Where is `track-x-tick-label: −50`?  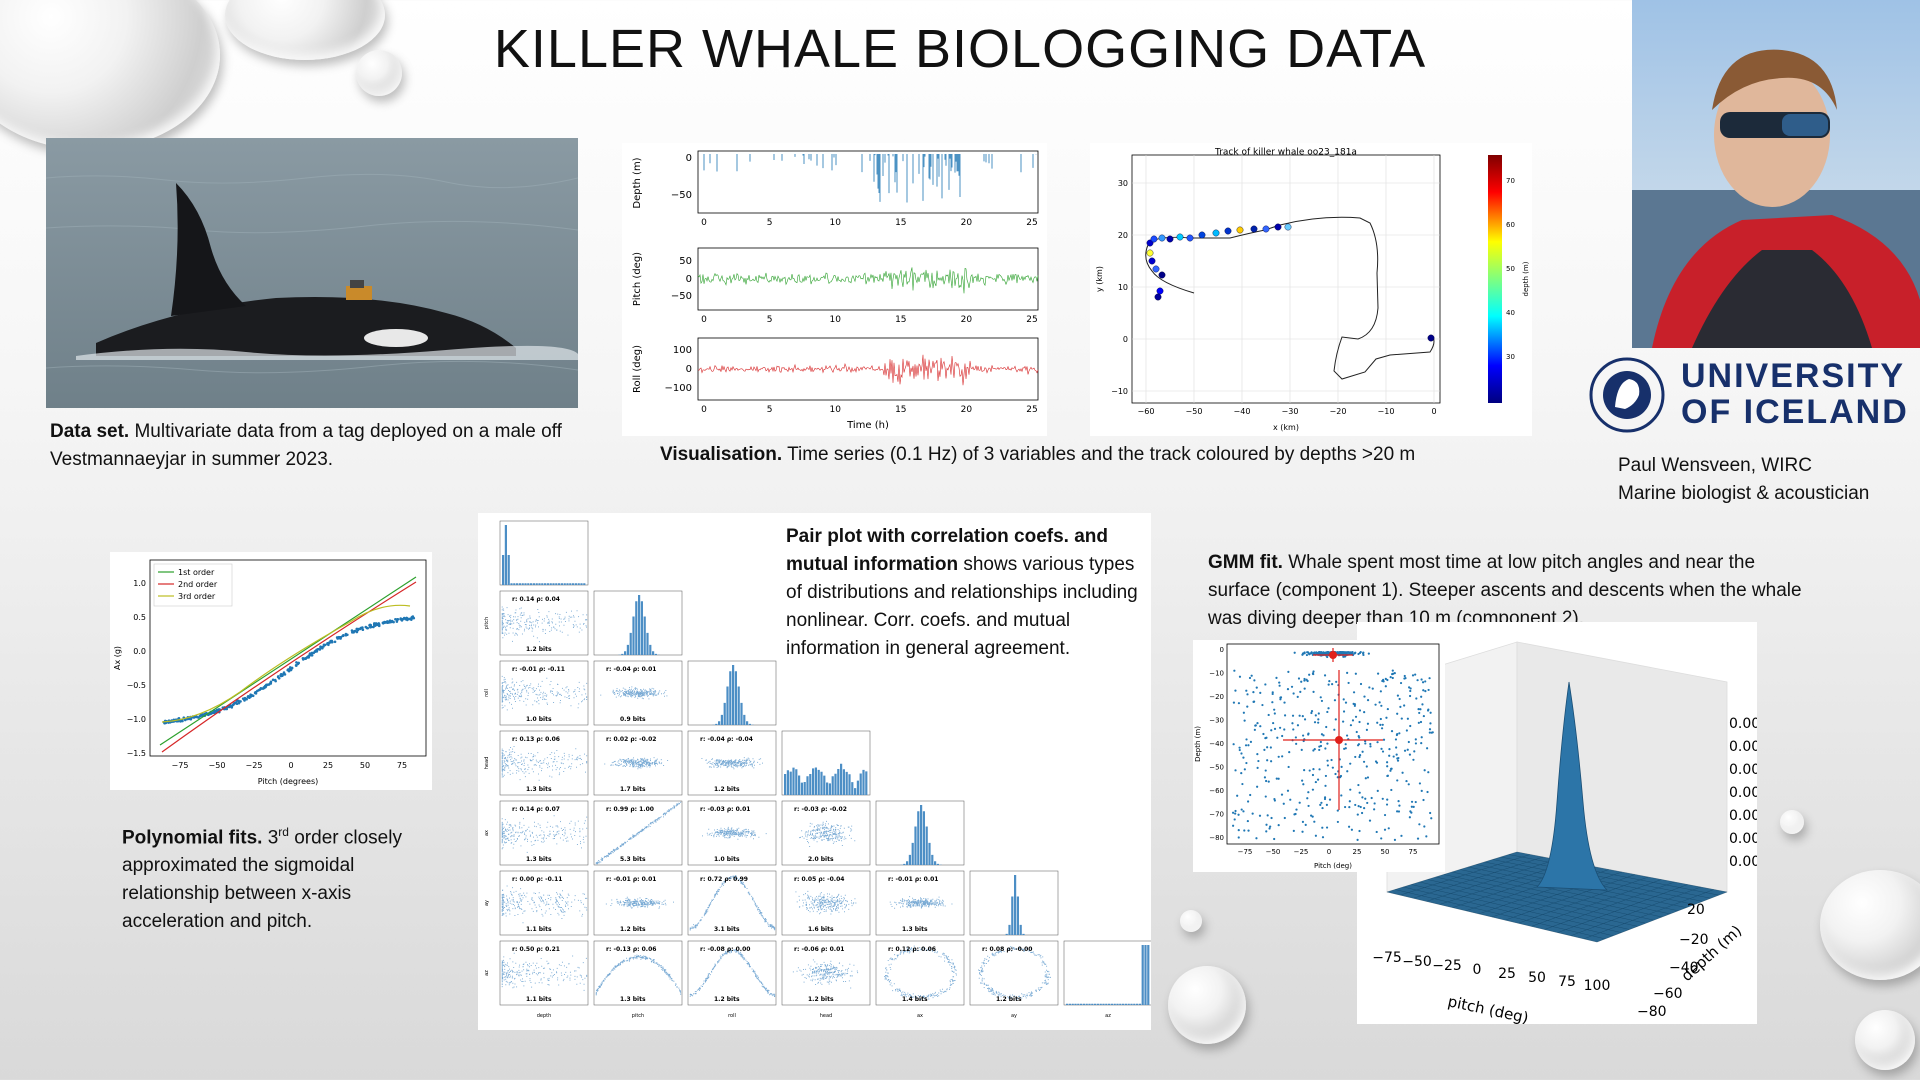
track-x-tick-label: −50 is located at coordinates (1194, 411).